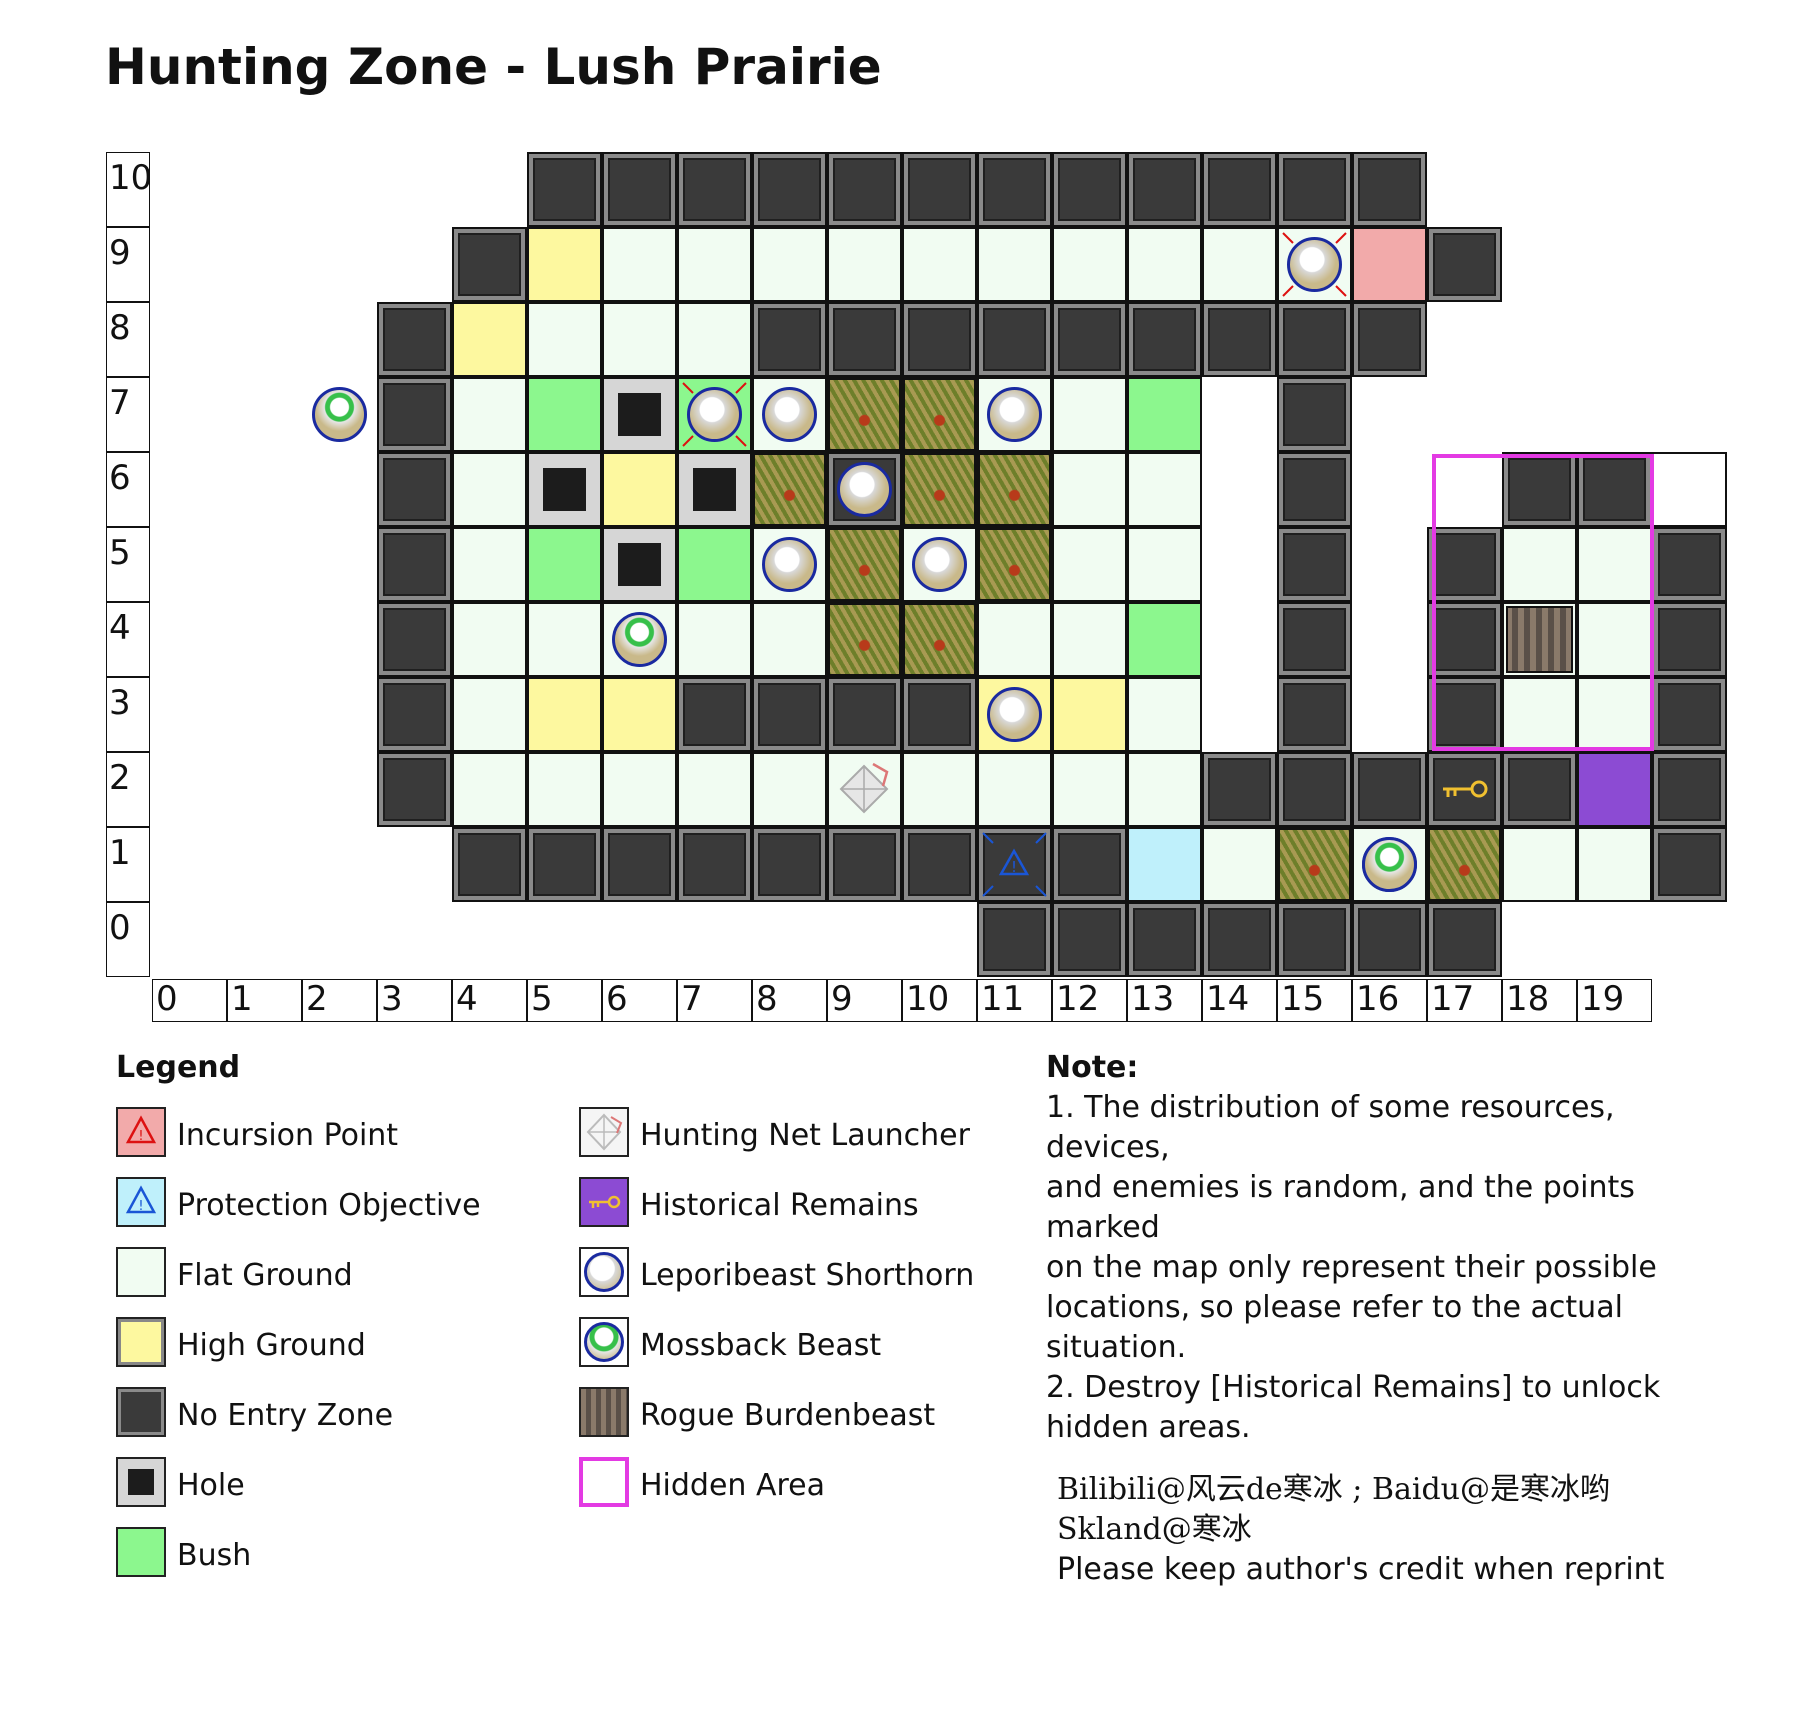 This screenshot has width=1800, height=1710. I want to click on x-axis-label: 13, so click(1164, 1000).